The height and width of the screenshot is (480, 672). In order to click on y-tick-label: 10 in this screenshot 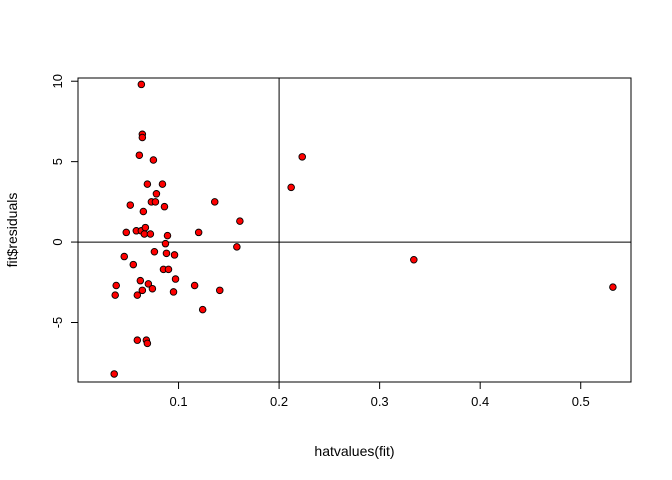, I will do `click(57, 81)`.